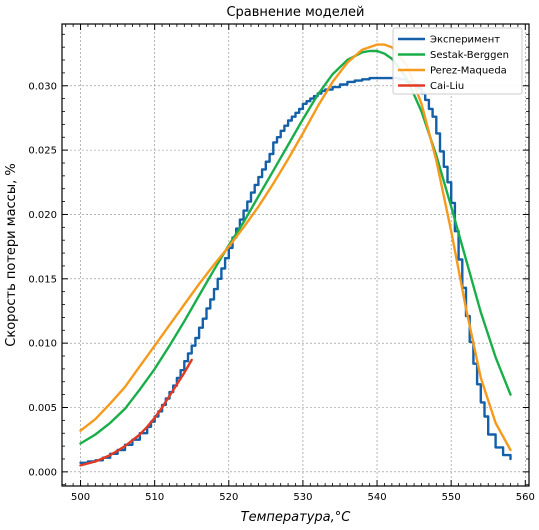 This screenshot has width=539, height=530. I want to click on x-tick-label: 510, so click(154, 497).